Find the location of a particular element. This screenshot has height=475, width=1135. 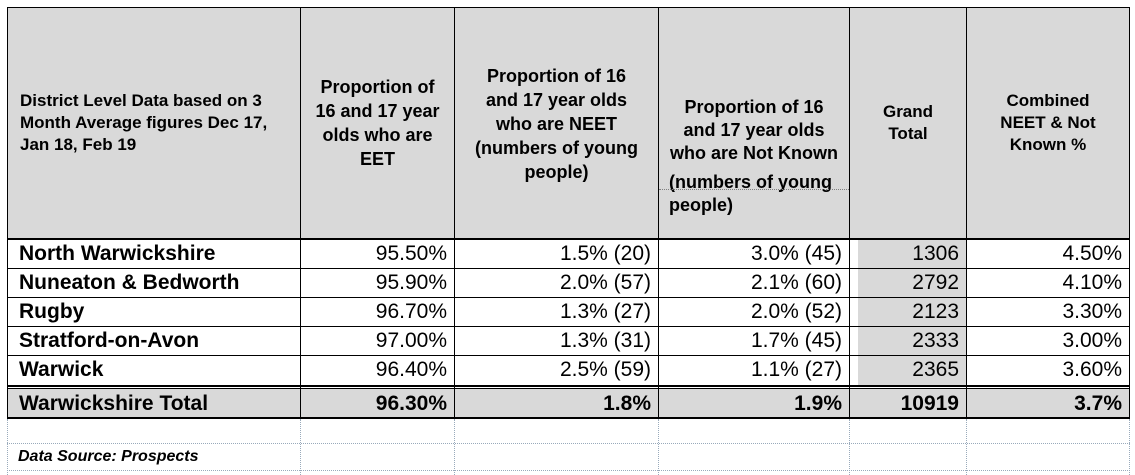

eet-value: 97.00% is located at coordinates (411, 340).